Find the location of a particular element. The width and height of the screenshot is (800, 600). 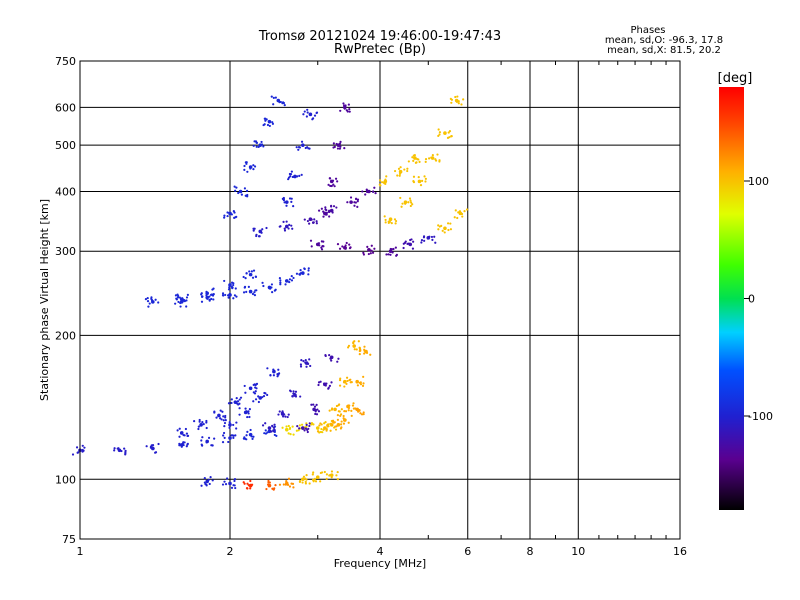

echo-trace is located at coordinates (351, 387).